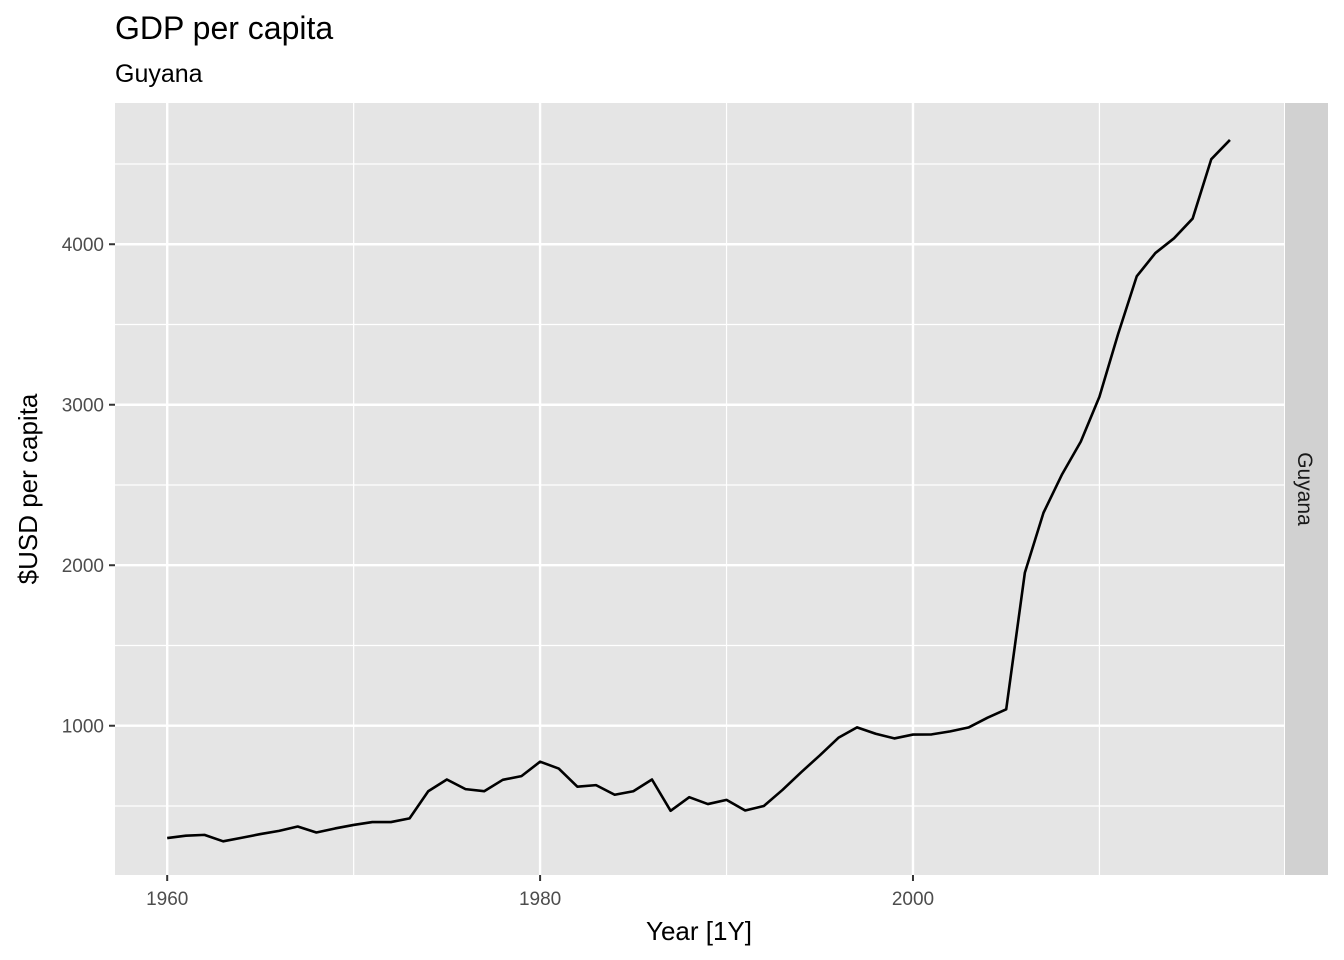 The image size is (1344, 960). Describe the element at coordinates (913, 899) in the screenshot. I see `x-tick-label: 2000` at that location.